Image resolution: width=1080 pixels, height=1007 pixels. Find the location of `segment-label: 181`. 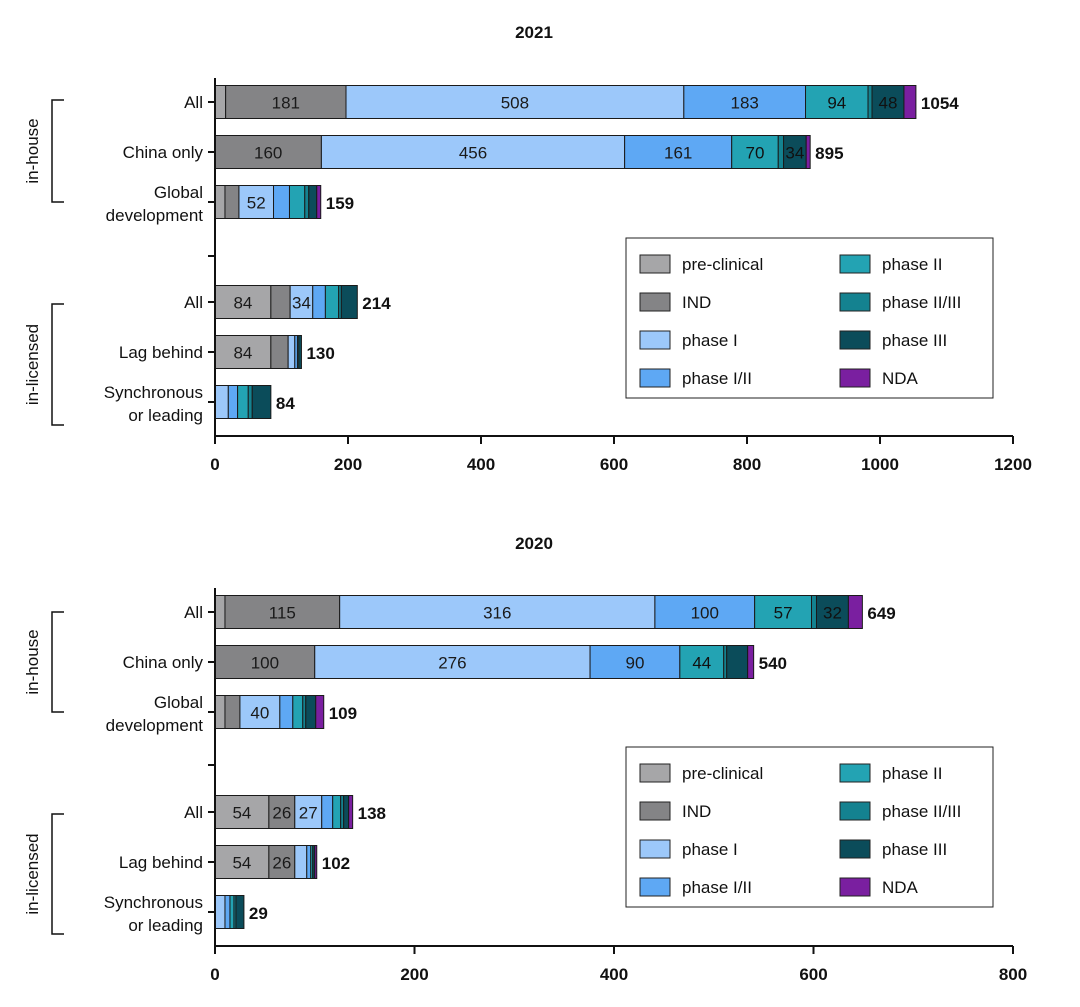

segment-label: 181 is located at coordinates (286, 103).